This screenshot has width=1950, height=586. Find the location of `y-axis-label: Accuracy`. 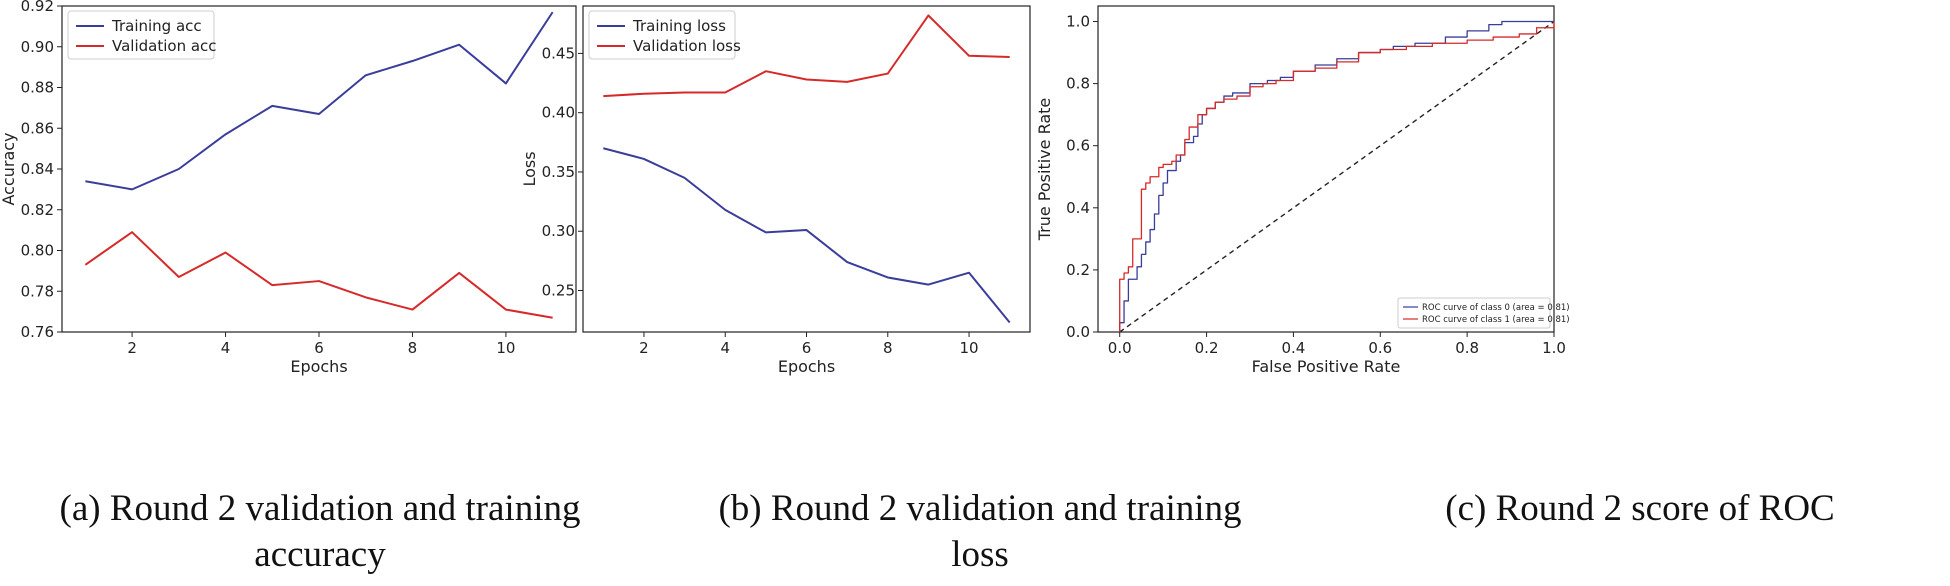

y-axis-label: Accuracy is located at coordinates (9, 168).